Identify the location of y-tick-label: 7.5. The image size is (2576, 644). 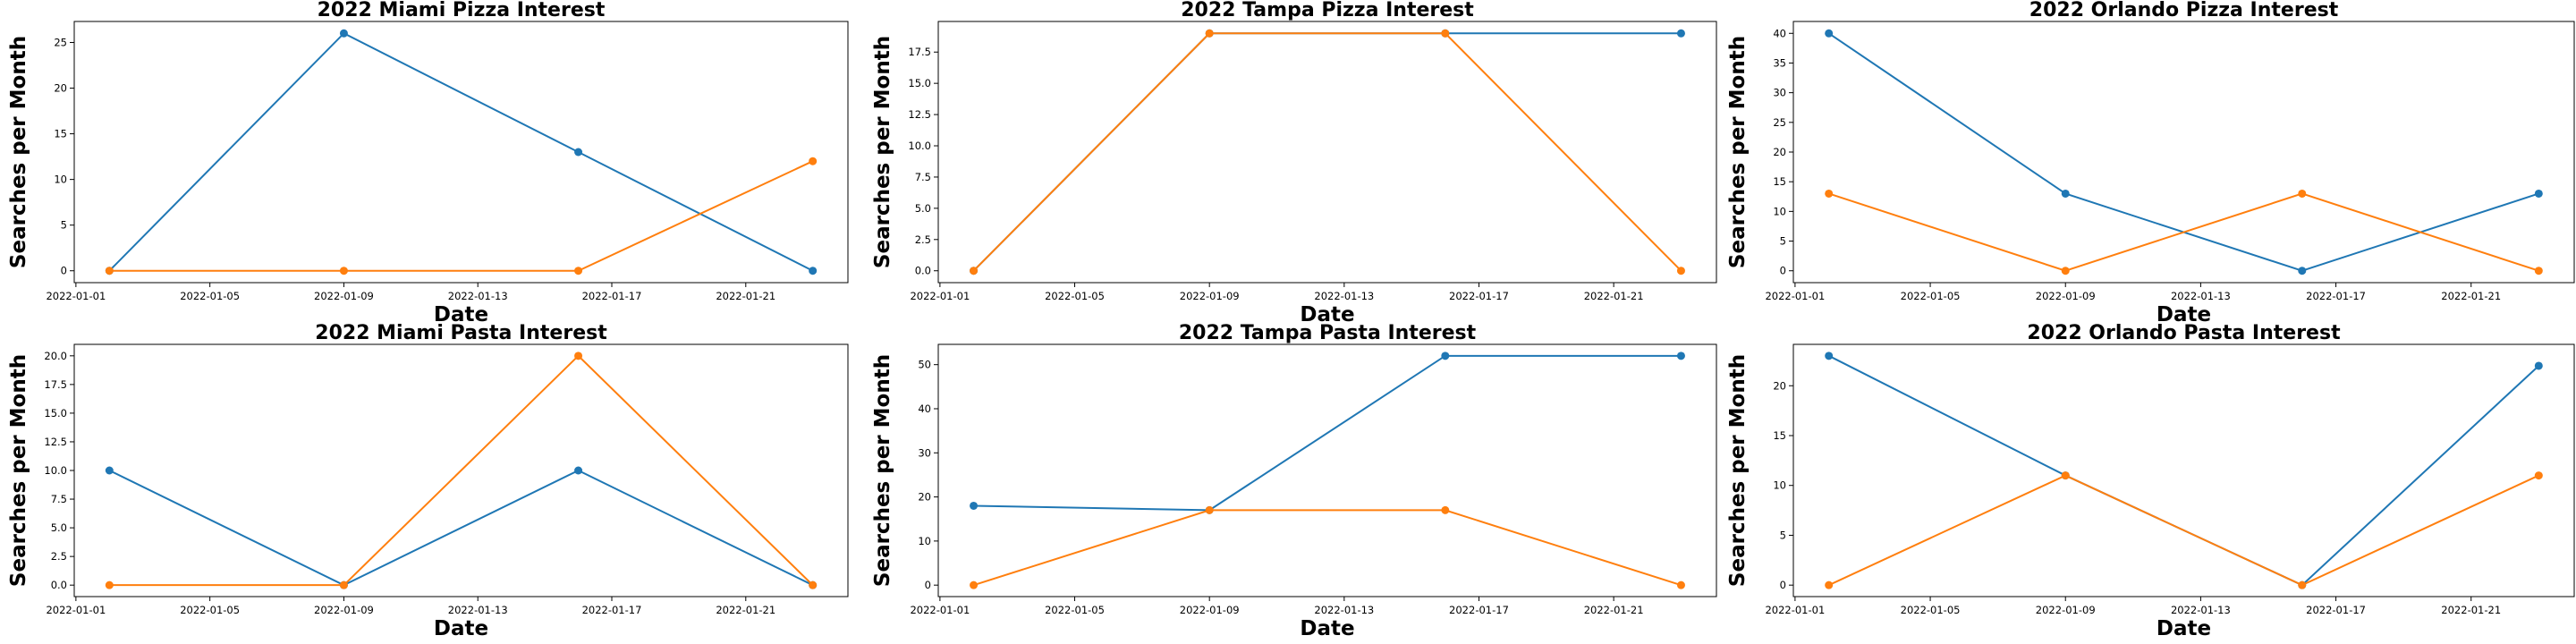
(923, 177).